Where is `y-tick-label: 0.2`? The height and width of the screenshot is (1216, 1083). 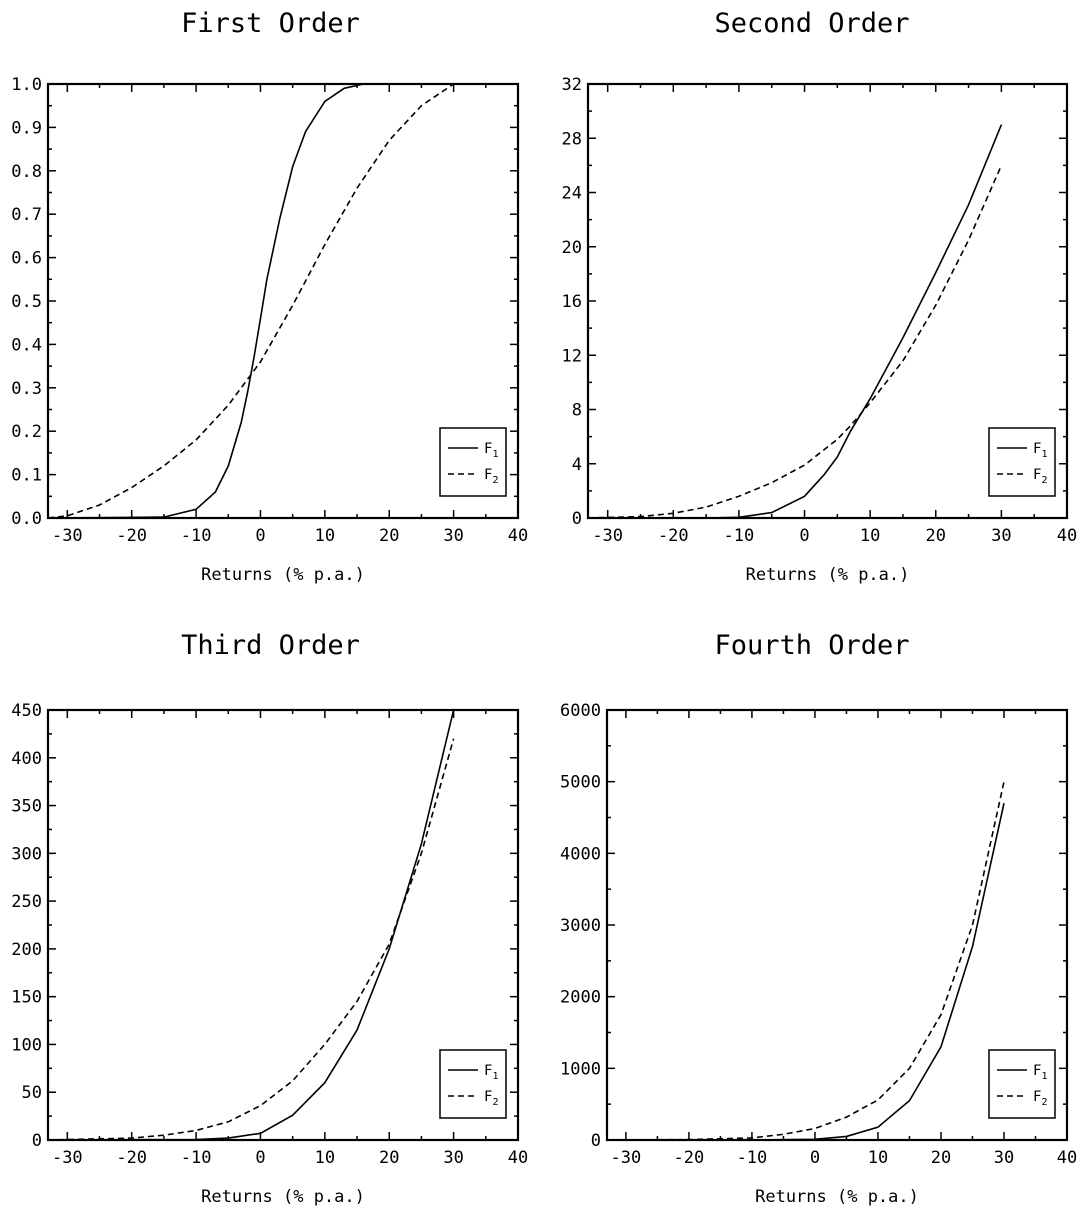
y-tick-label: 0.2 is located at coordinates (26, 432).